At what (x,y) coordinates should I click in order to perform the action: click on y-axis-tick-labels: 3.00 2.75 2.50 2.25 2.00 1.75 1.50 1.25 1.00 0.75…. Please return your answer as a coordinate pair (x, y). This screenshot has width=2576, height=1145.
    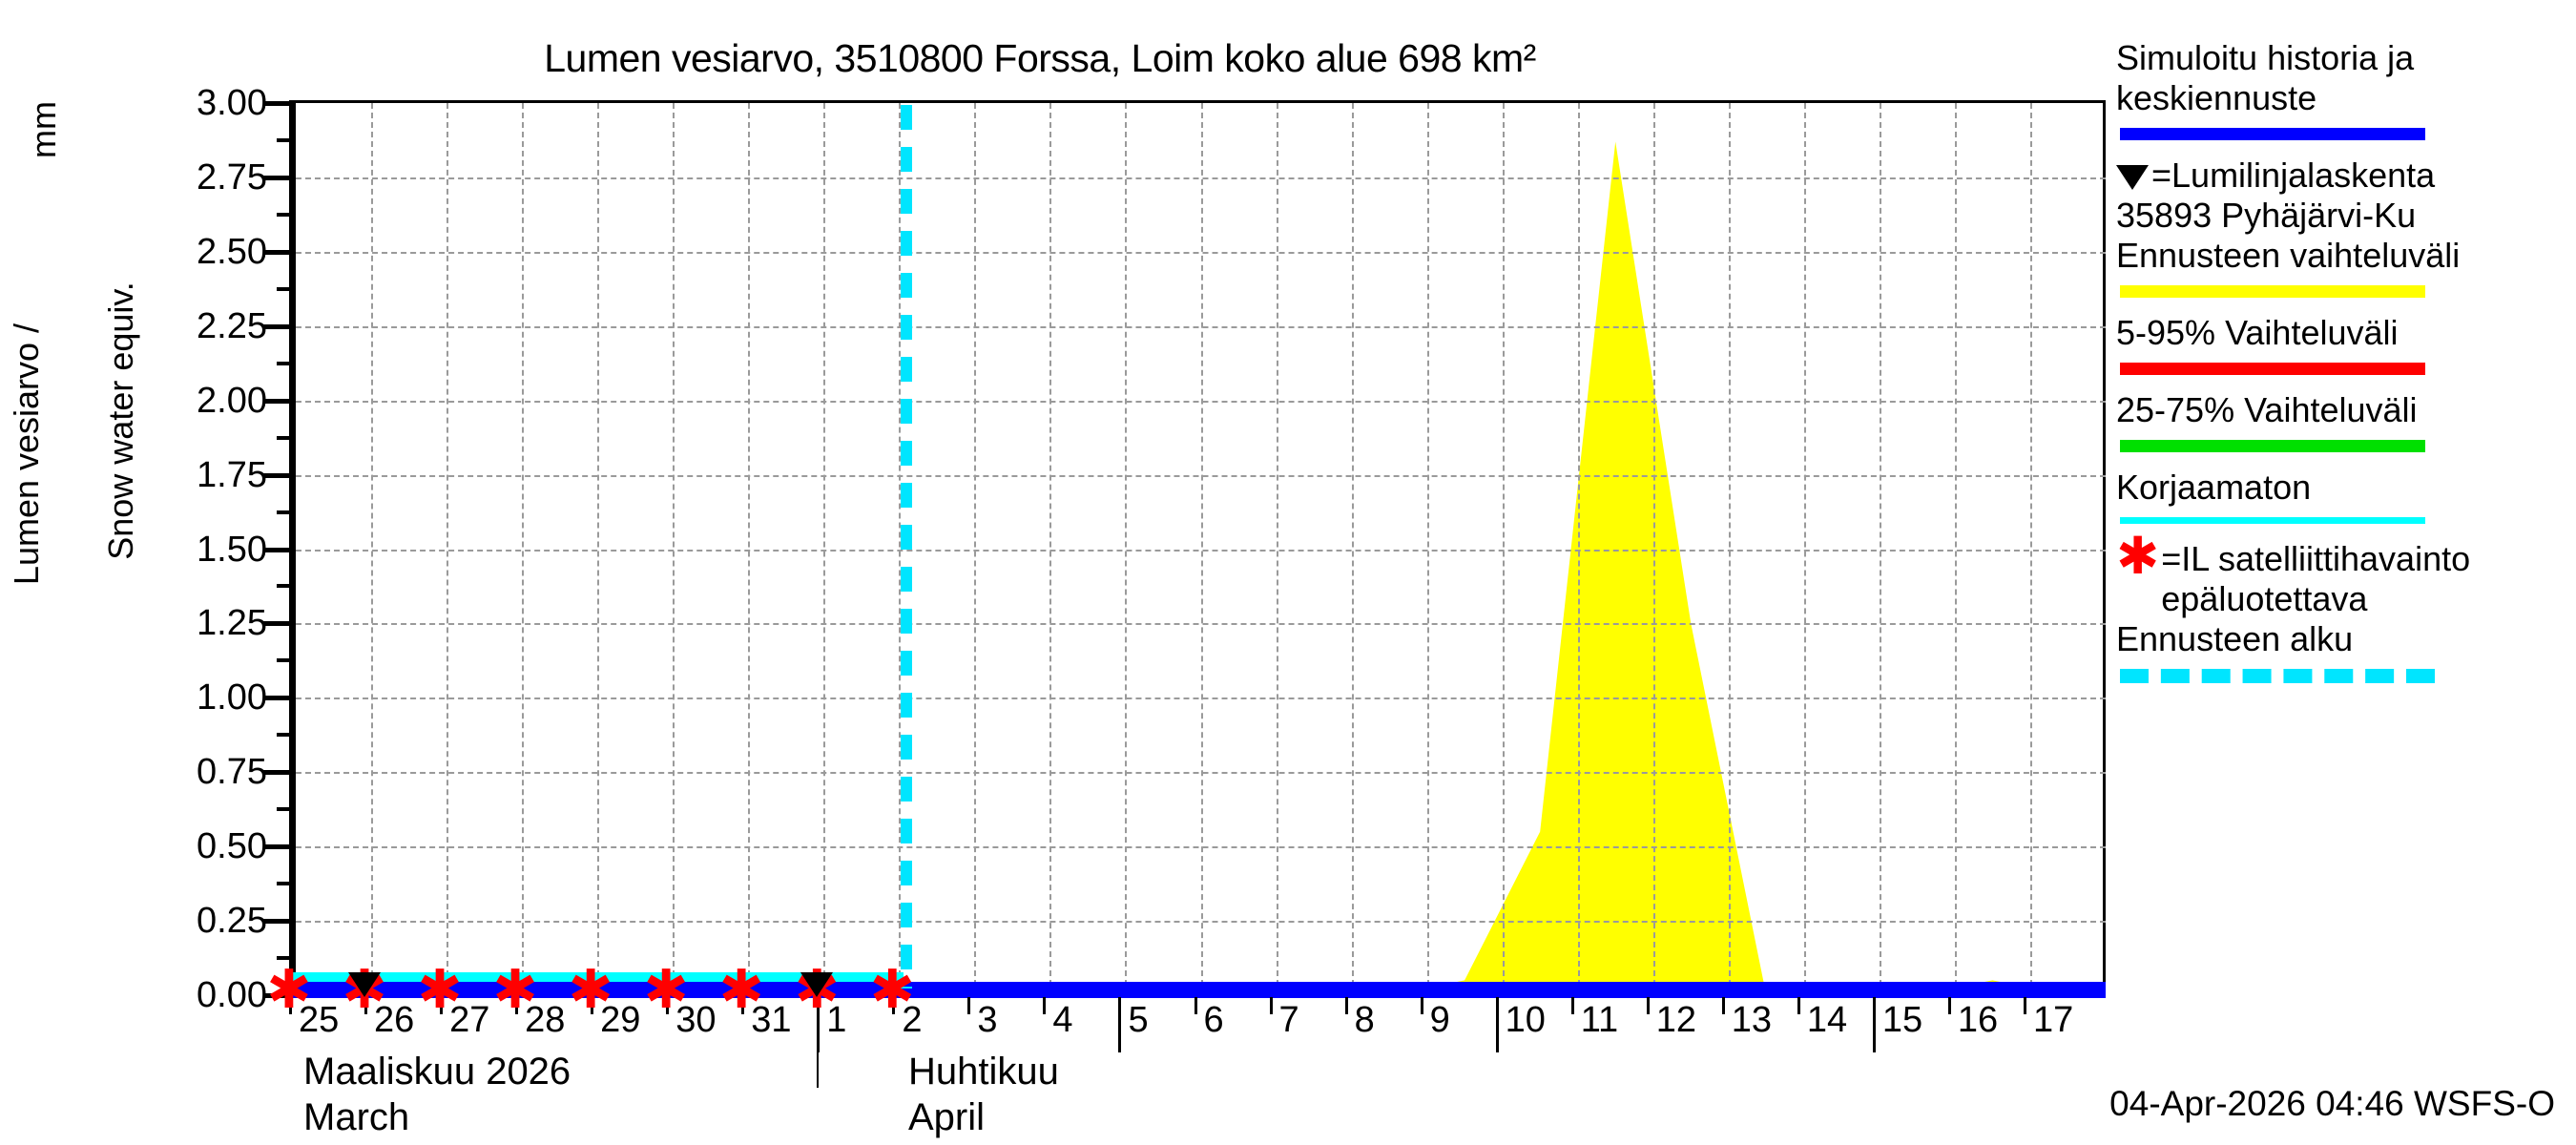
    Looking at the image, I should click on (195, 572).